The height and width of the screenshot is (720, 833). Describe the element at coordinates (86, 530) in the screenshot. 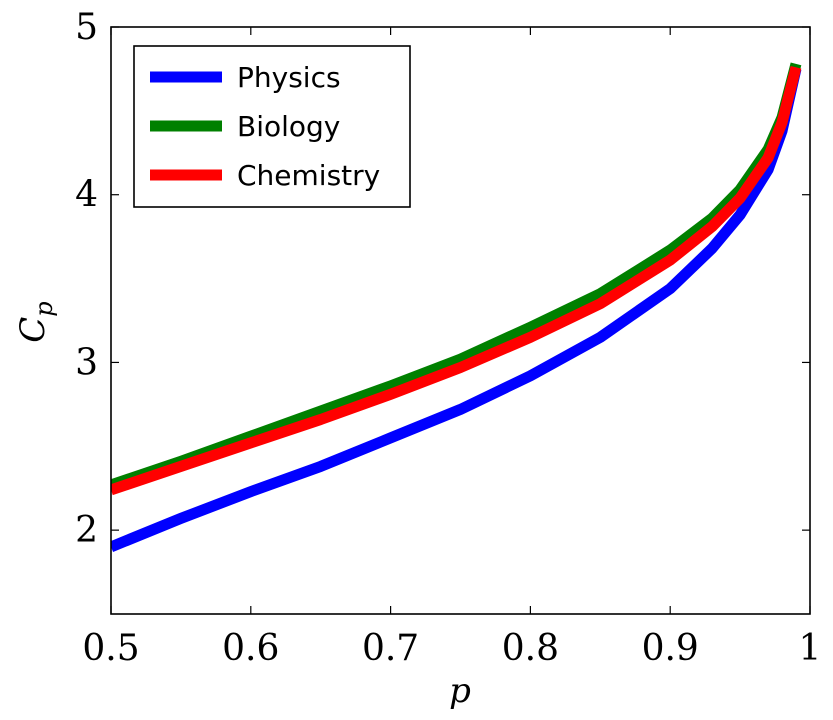

I see `y-tick-label: 2` at that location.